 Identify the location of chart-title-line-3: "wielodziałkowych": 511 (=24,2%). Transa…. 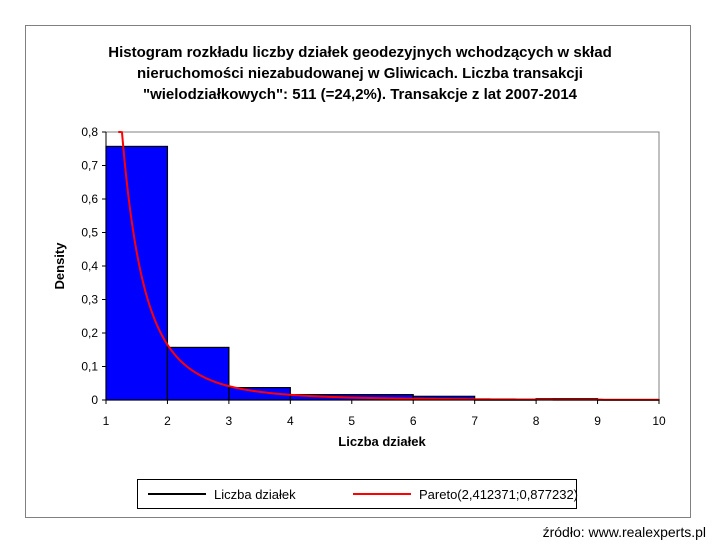
(360, 94).